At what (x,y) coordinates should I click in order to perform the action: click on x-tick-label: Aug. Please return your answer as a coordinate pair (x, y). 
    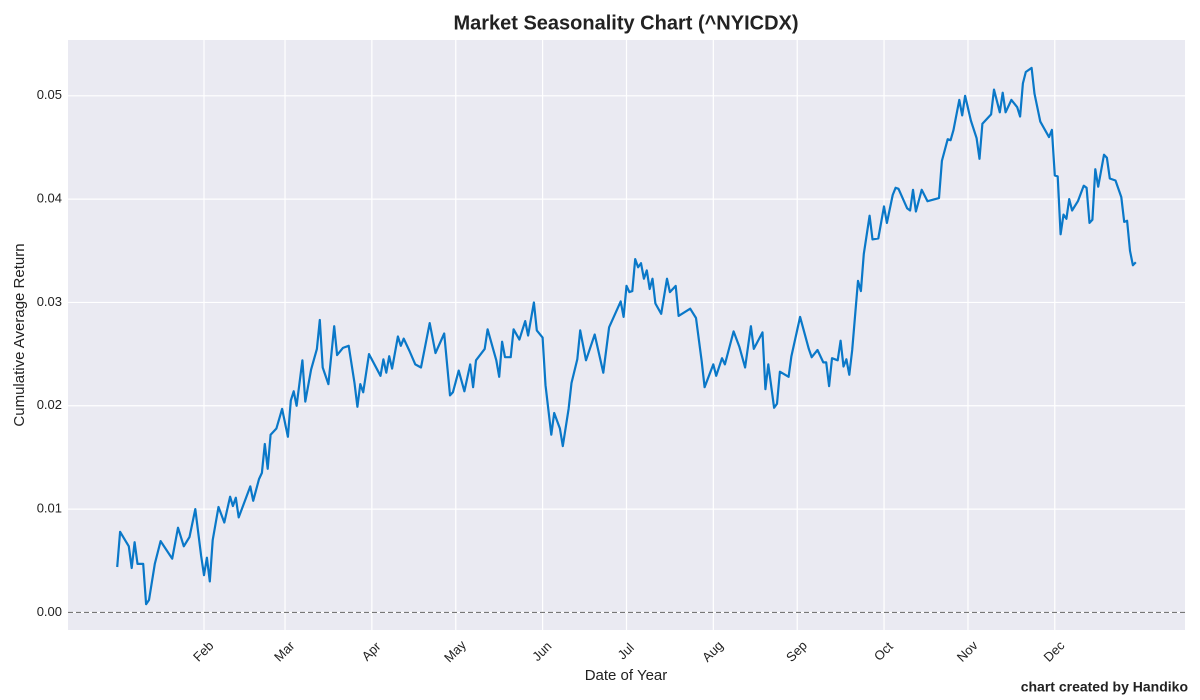
    Looking at the image, I should click on (712, 651).